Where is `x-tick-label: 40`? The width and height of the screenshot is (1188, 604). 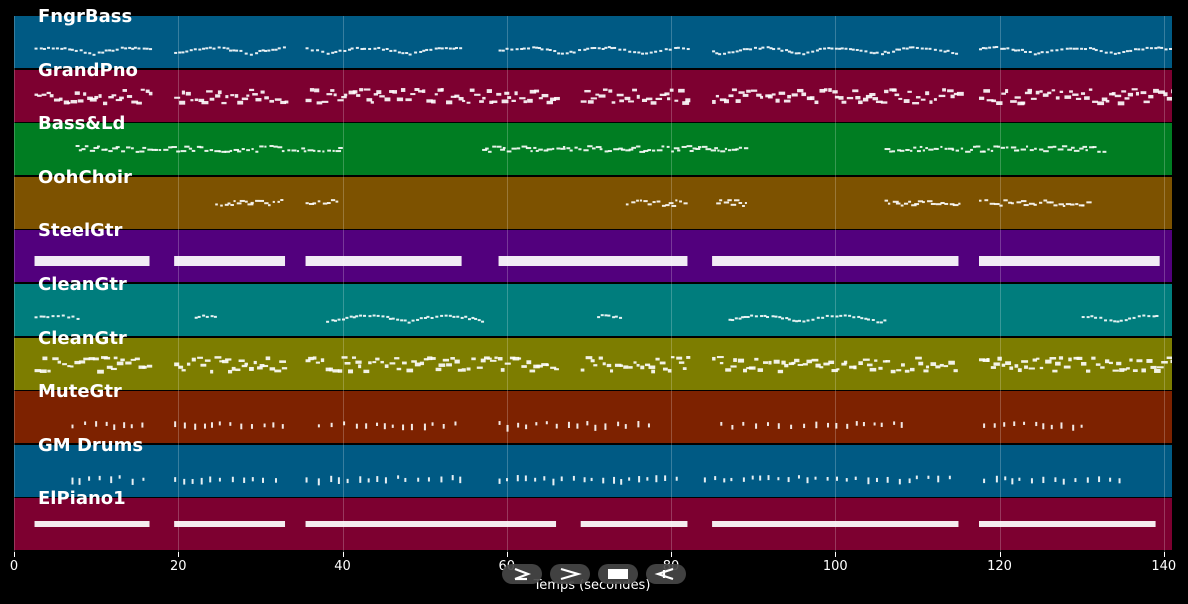 x-tick-label: 40 is located at coordinates (342, 566).